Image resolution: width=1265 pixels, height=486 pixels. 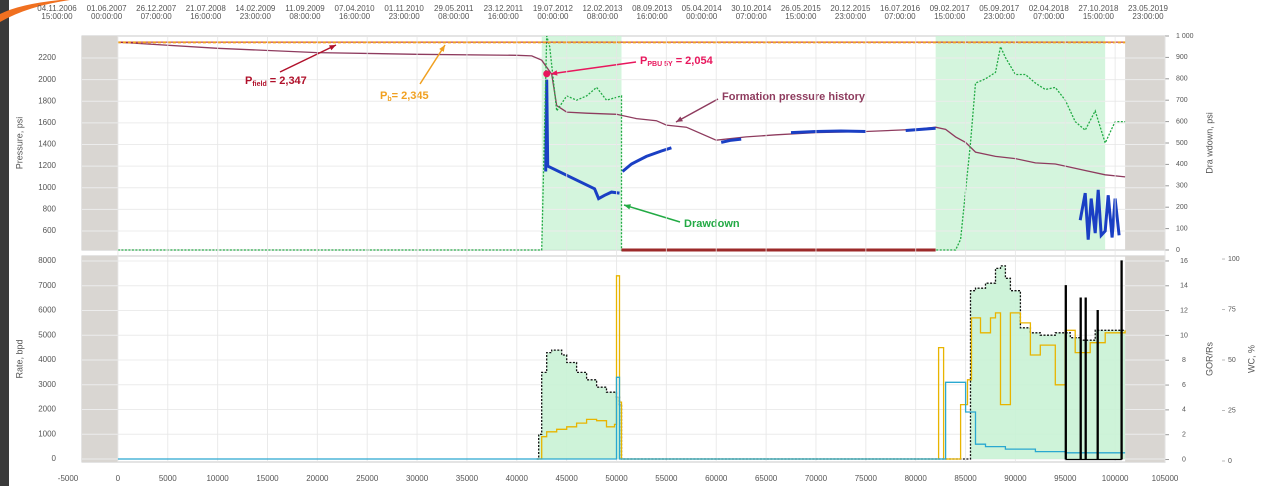 What do you see at coordinates (1251, 359) in the screenshot?
I see `y3-axis-label: WC, %` at bounding box center [1251, 359].